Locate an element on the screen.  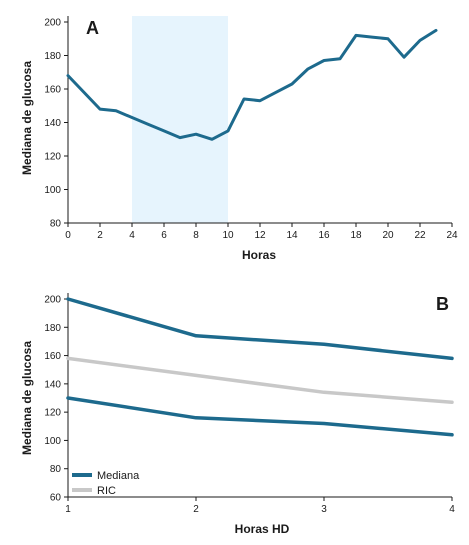
x-tick-label: 10 is located at coordinates (228, 235).